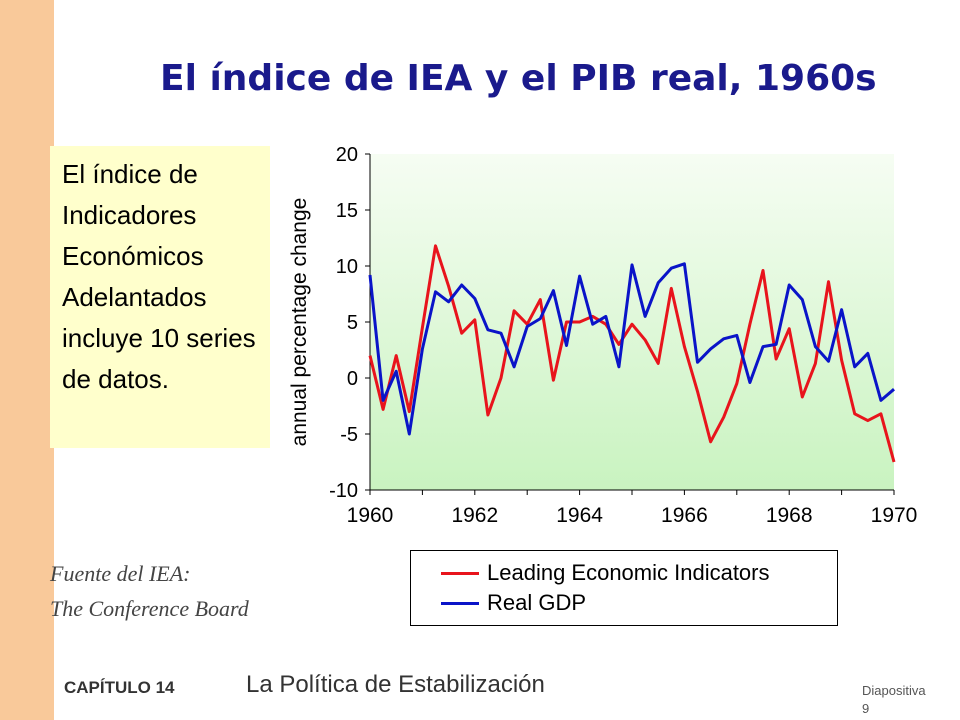  What do you see at coordinates (474, 515) in the screenshot?
I see `x-tick-label: 1962` at bounding box center [474, 515].